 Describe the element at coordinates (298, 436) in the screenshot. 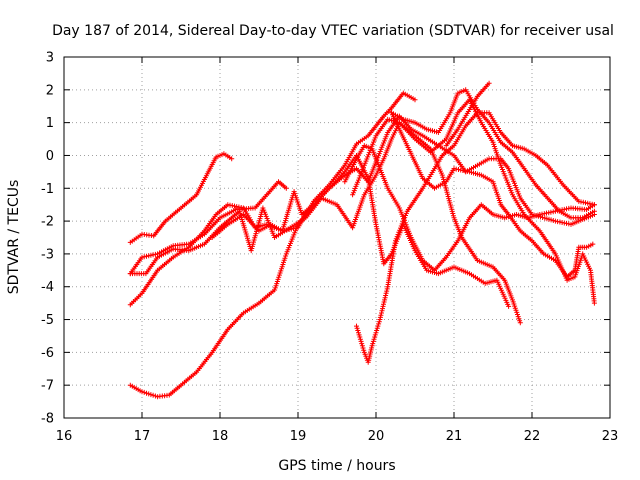

I see `x-tick-label: 19` at that location.